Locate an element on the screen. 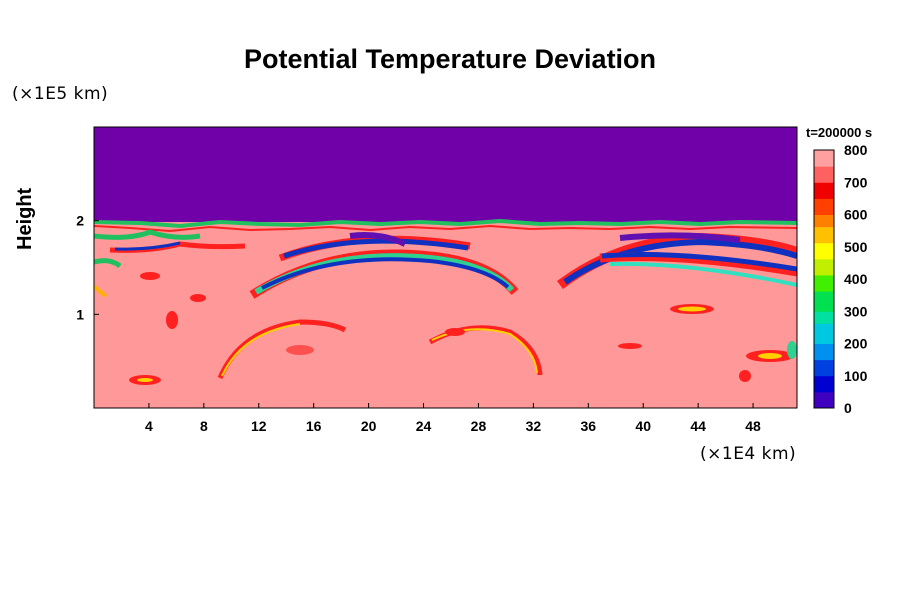 Image resolution: width=900 pixels, height=600 pixels. colorbar-frame is located at coordinates (824, 279).